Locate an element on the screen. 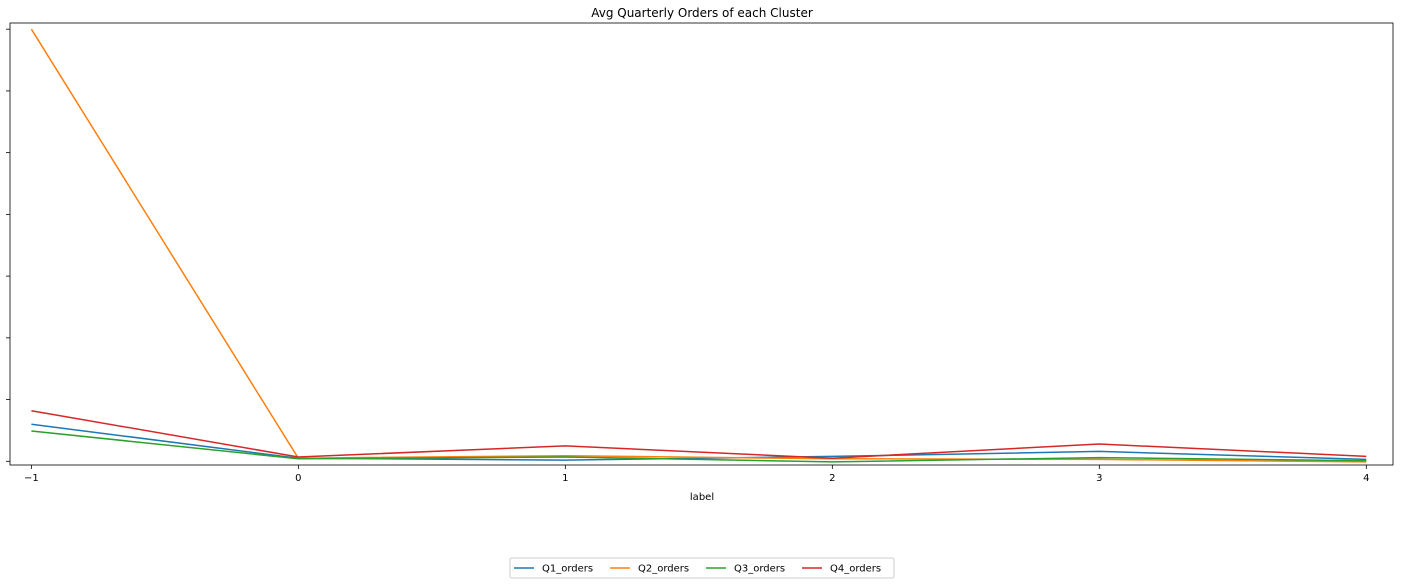  legend-entry-label: Q3_orders is located at coordinates (759, 569).